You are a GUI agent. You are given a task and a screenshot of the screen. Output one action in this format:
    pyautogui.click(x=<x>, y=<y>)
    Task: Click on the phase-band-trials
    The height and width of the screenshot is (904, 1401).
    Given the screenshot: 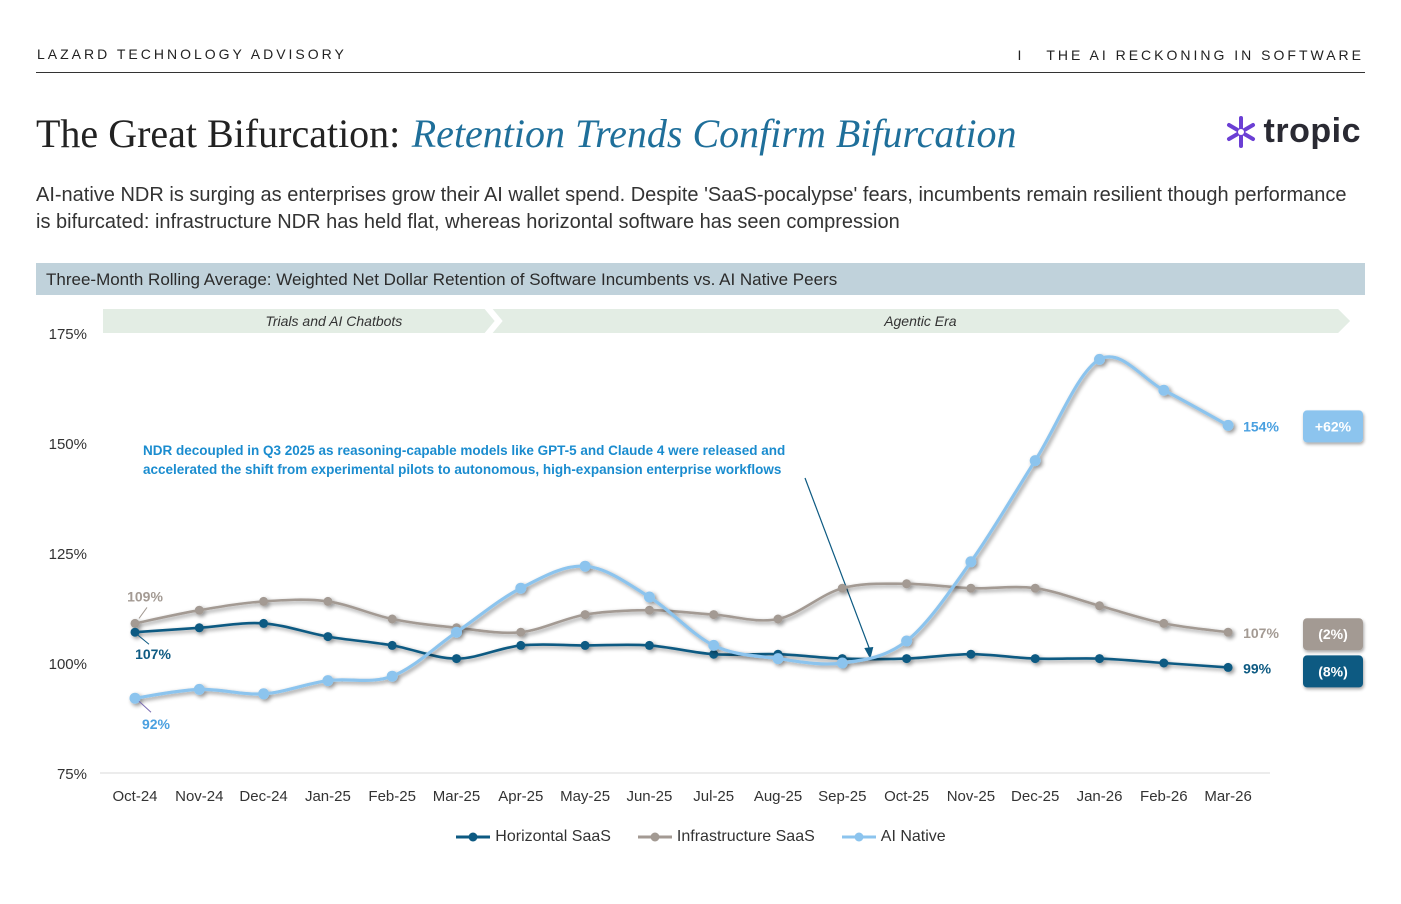 What is the action you would take?
    pyautogui.click(x=299, y=321)
    